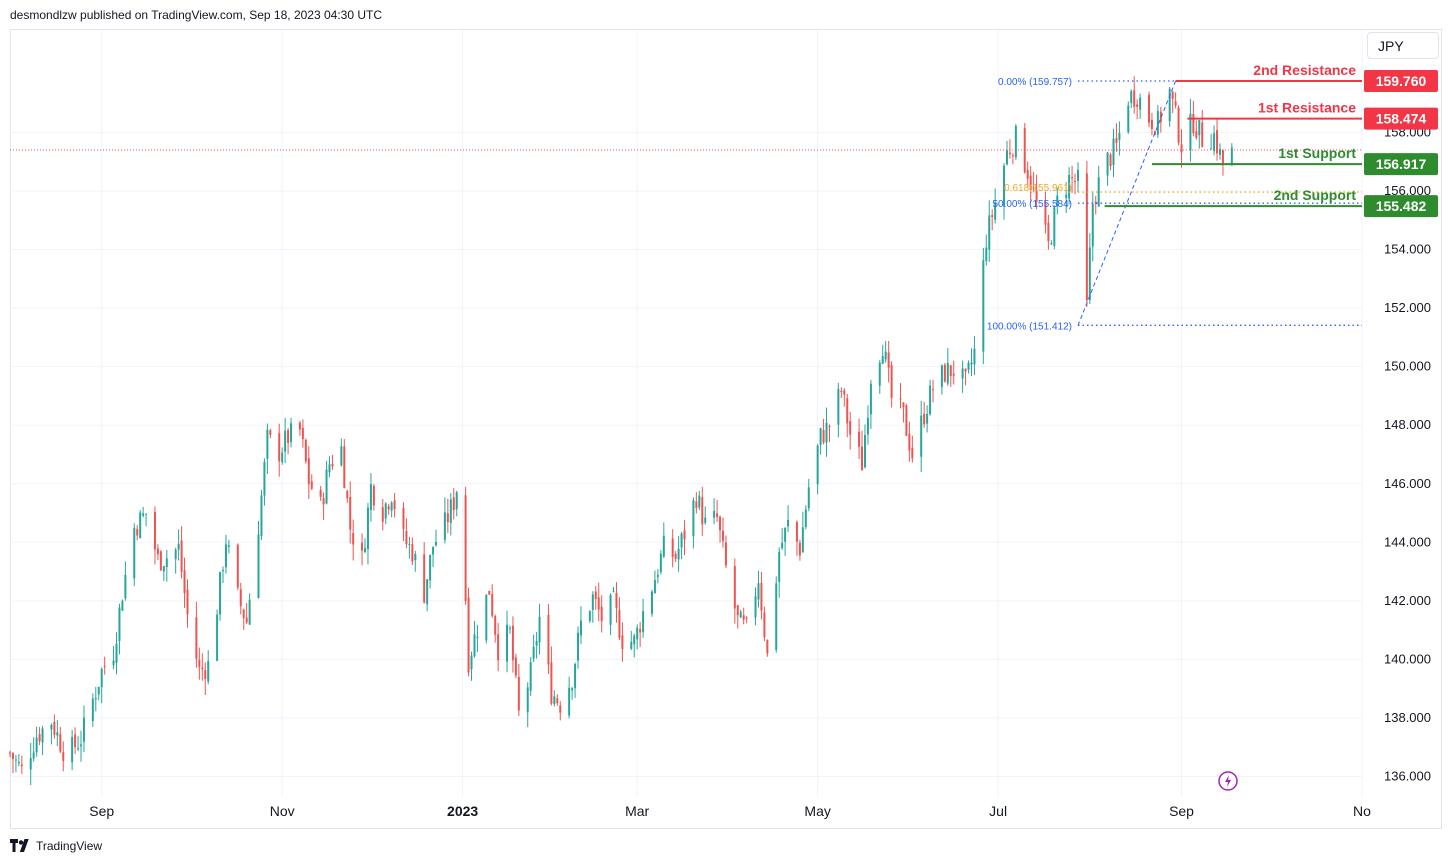 This screenshot has height=865, width=1452. I want to click on lightning-event-icon, so click(1228, 781).